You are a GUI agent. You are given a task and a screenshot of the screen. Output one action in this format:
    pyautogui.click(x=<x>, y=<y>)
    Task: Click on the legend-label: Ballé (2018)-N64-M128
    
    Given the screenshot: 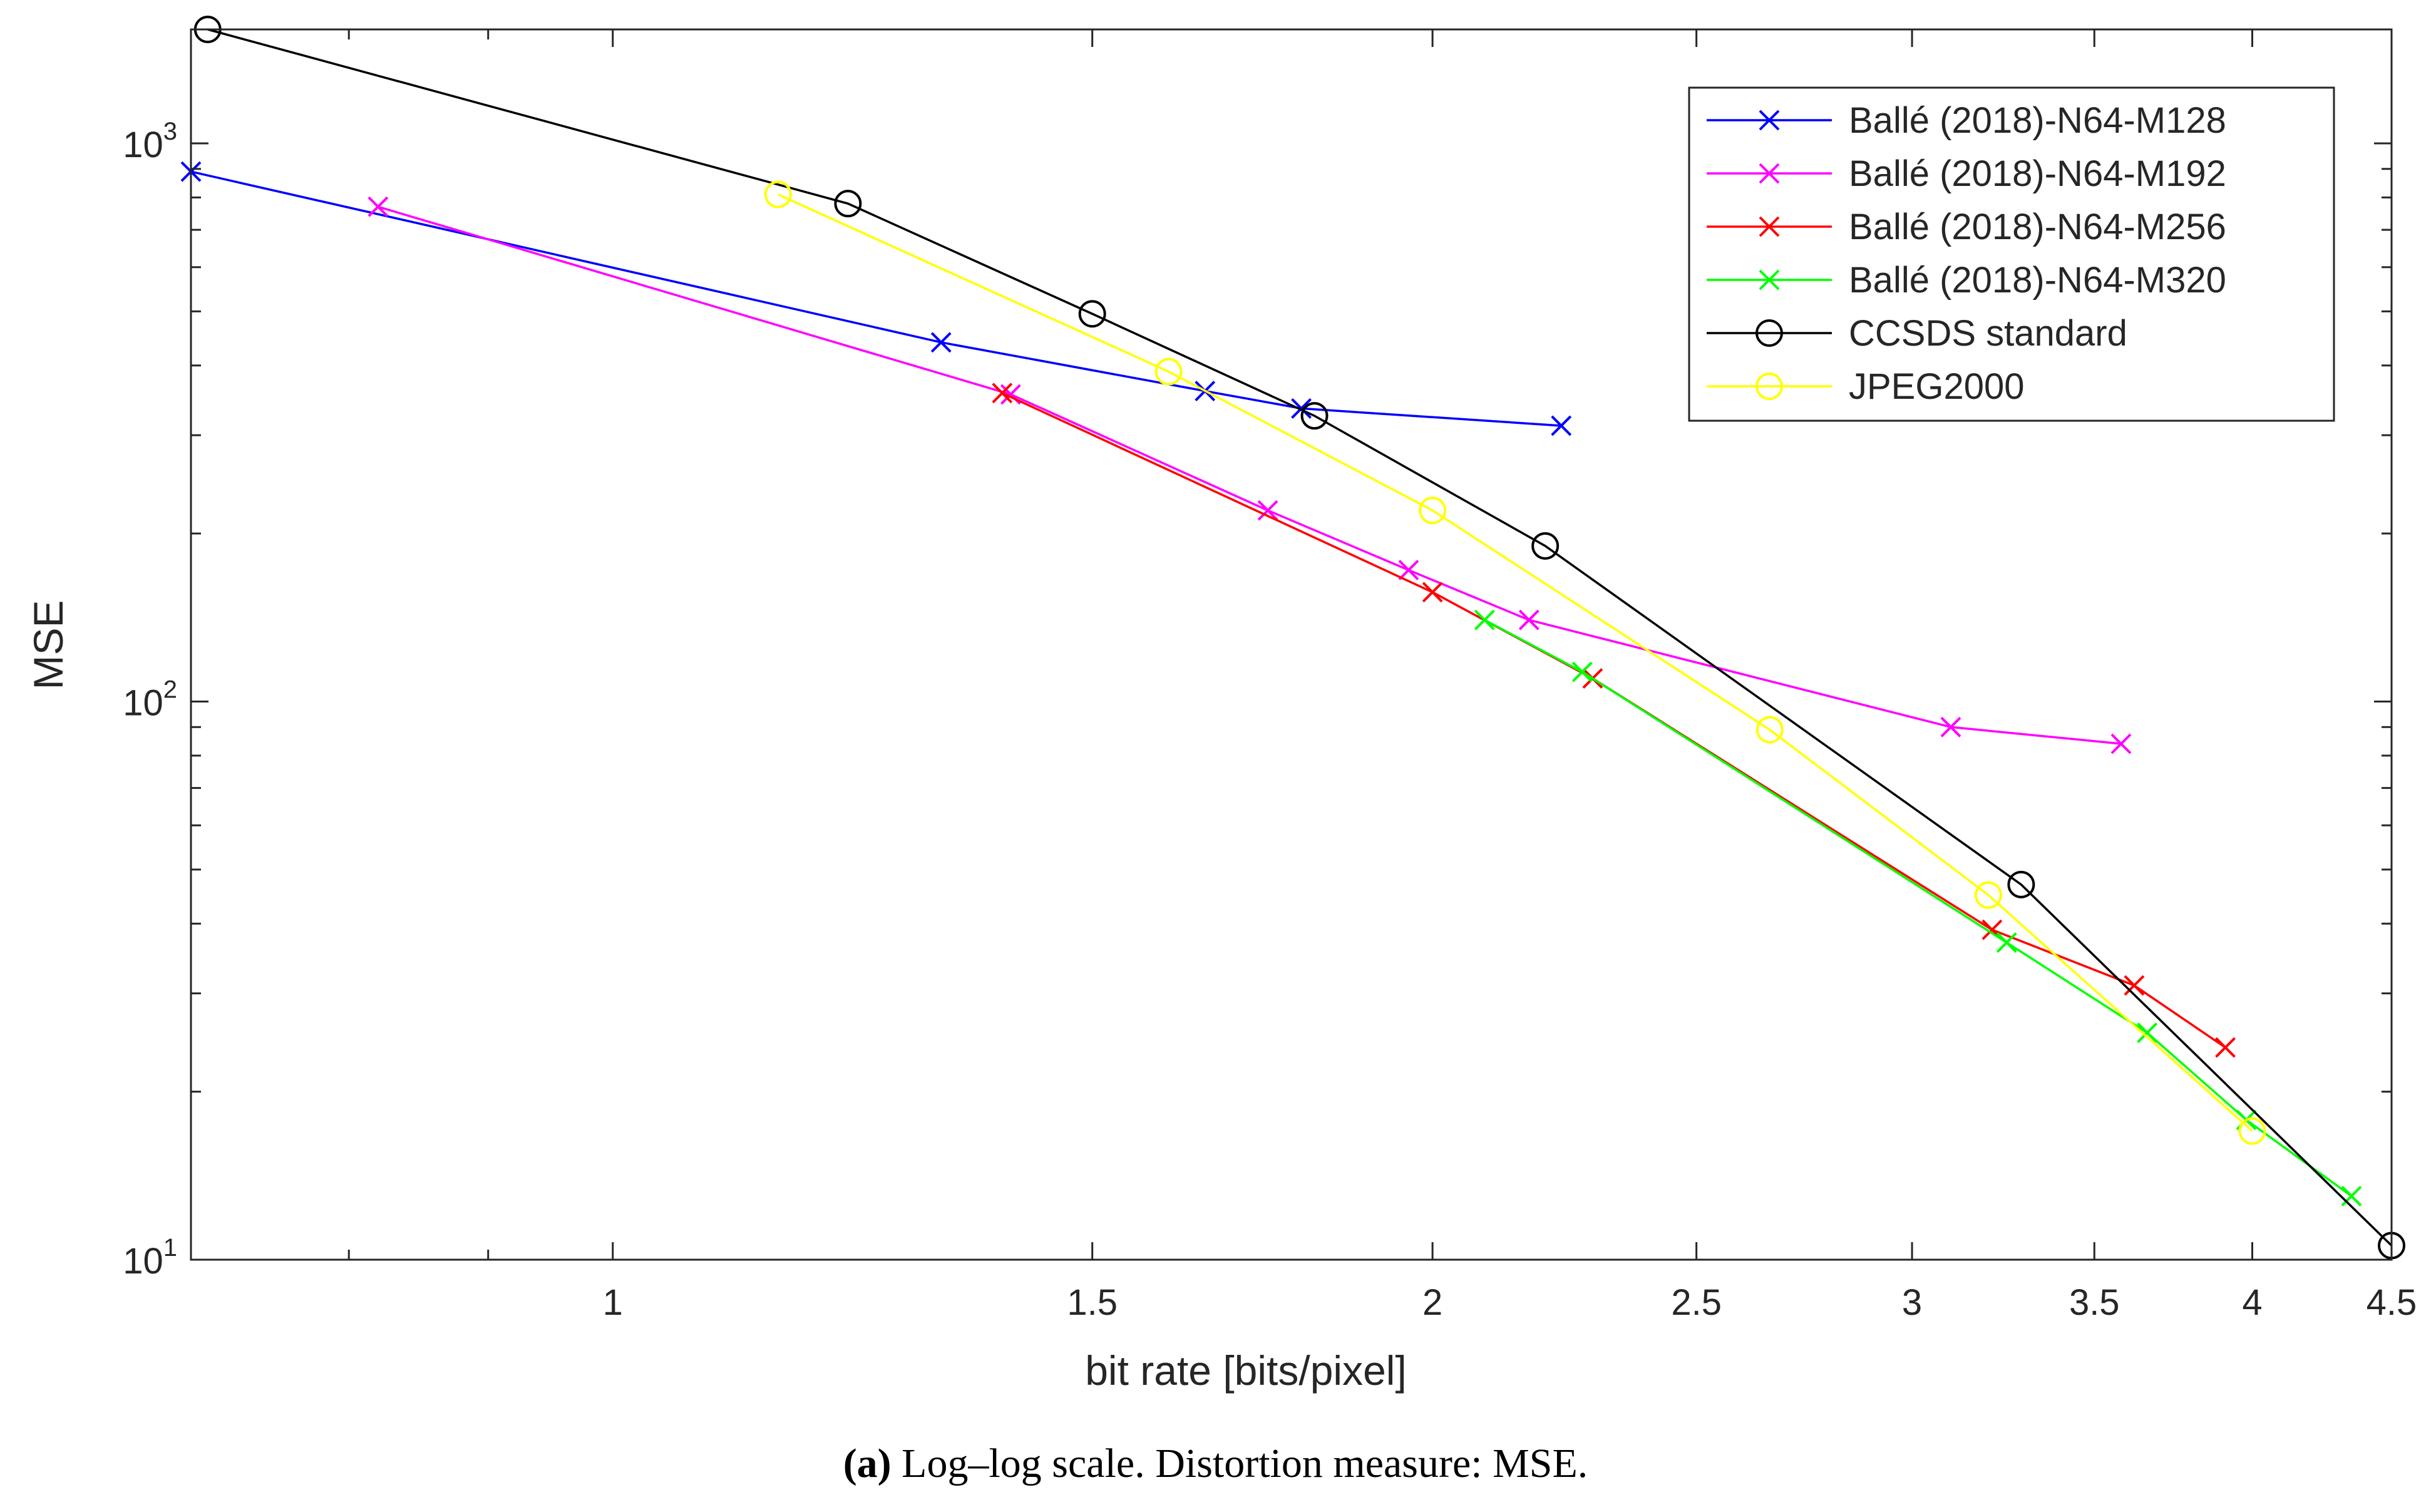 What is the action you would take?
    pyautogui.click(x=2037, y=121)
    